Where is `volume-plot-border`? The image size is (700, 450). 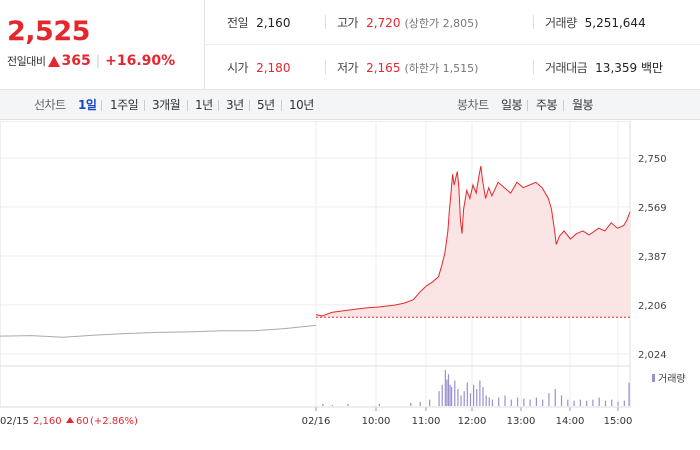
volume-plot-border is located at coordinates (315, 386).